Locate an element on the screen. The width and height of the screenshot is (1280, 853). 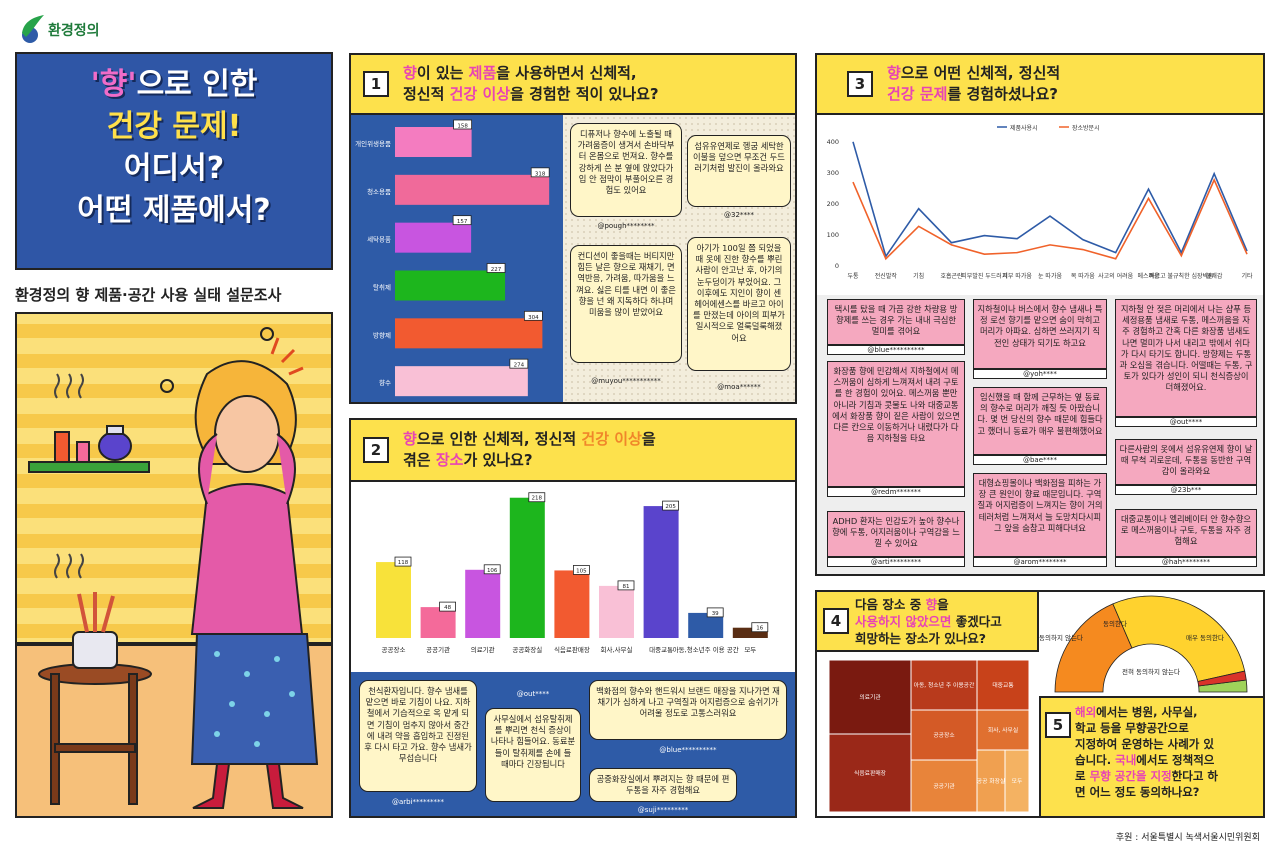
q3-category-label: 호흡곤란 is located at coordinates (951, 276).